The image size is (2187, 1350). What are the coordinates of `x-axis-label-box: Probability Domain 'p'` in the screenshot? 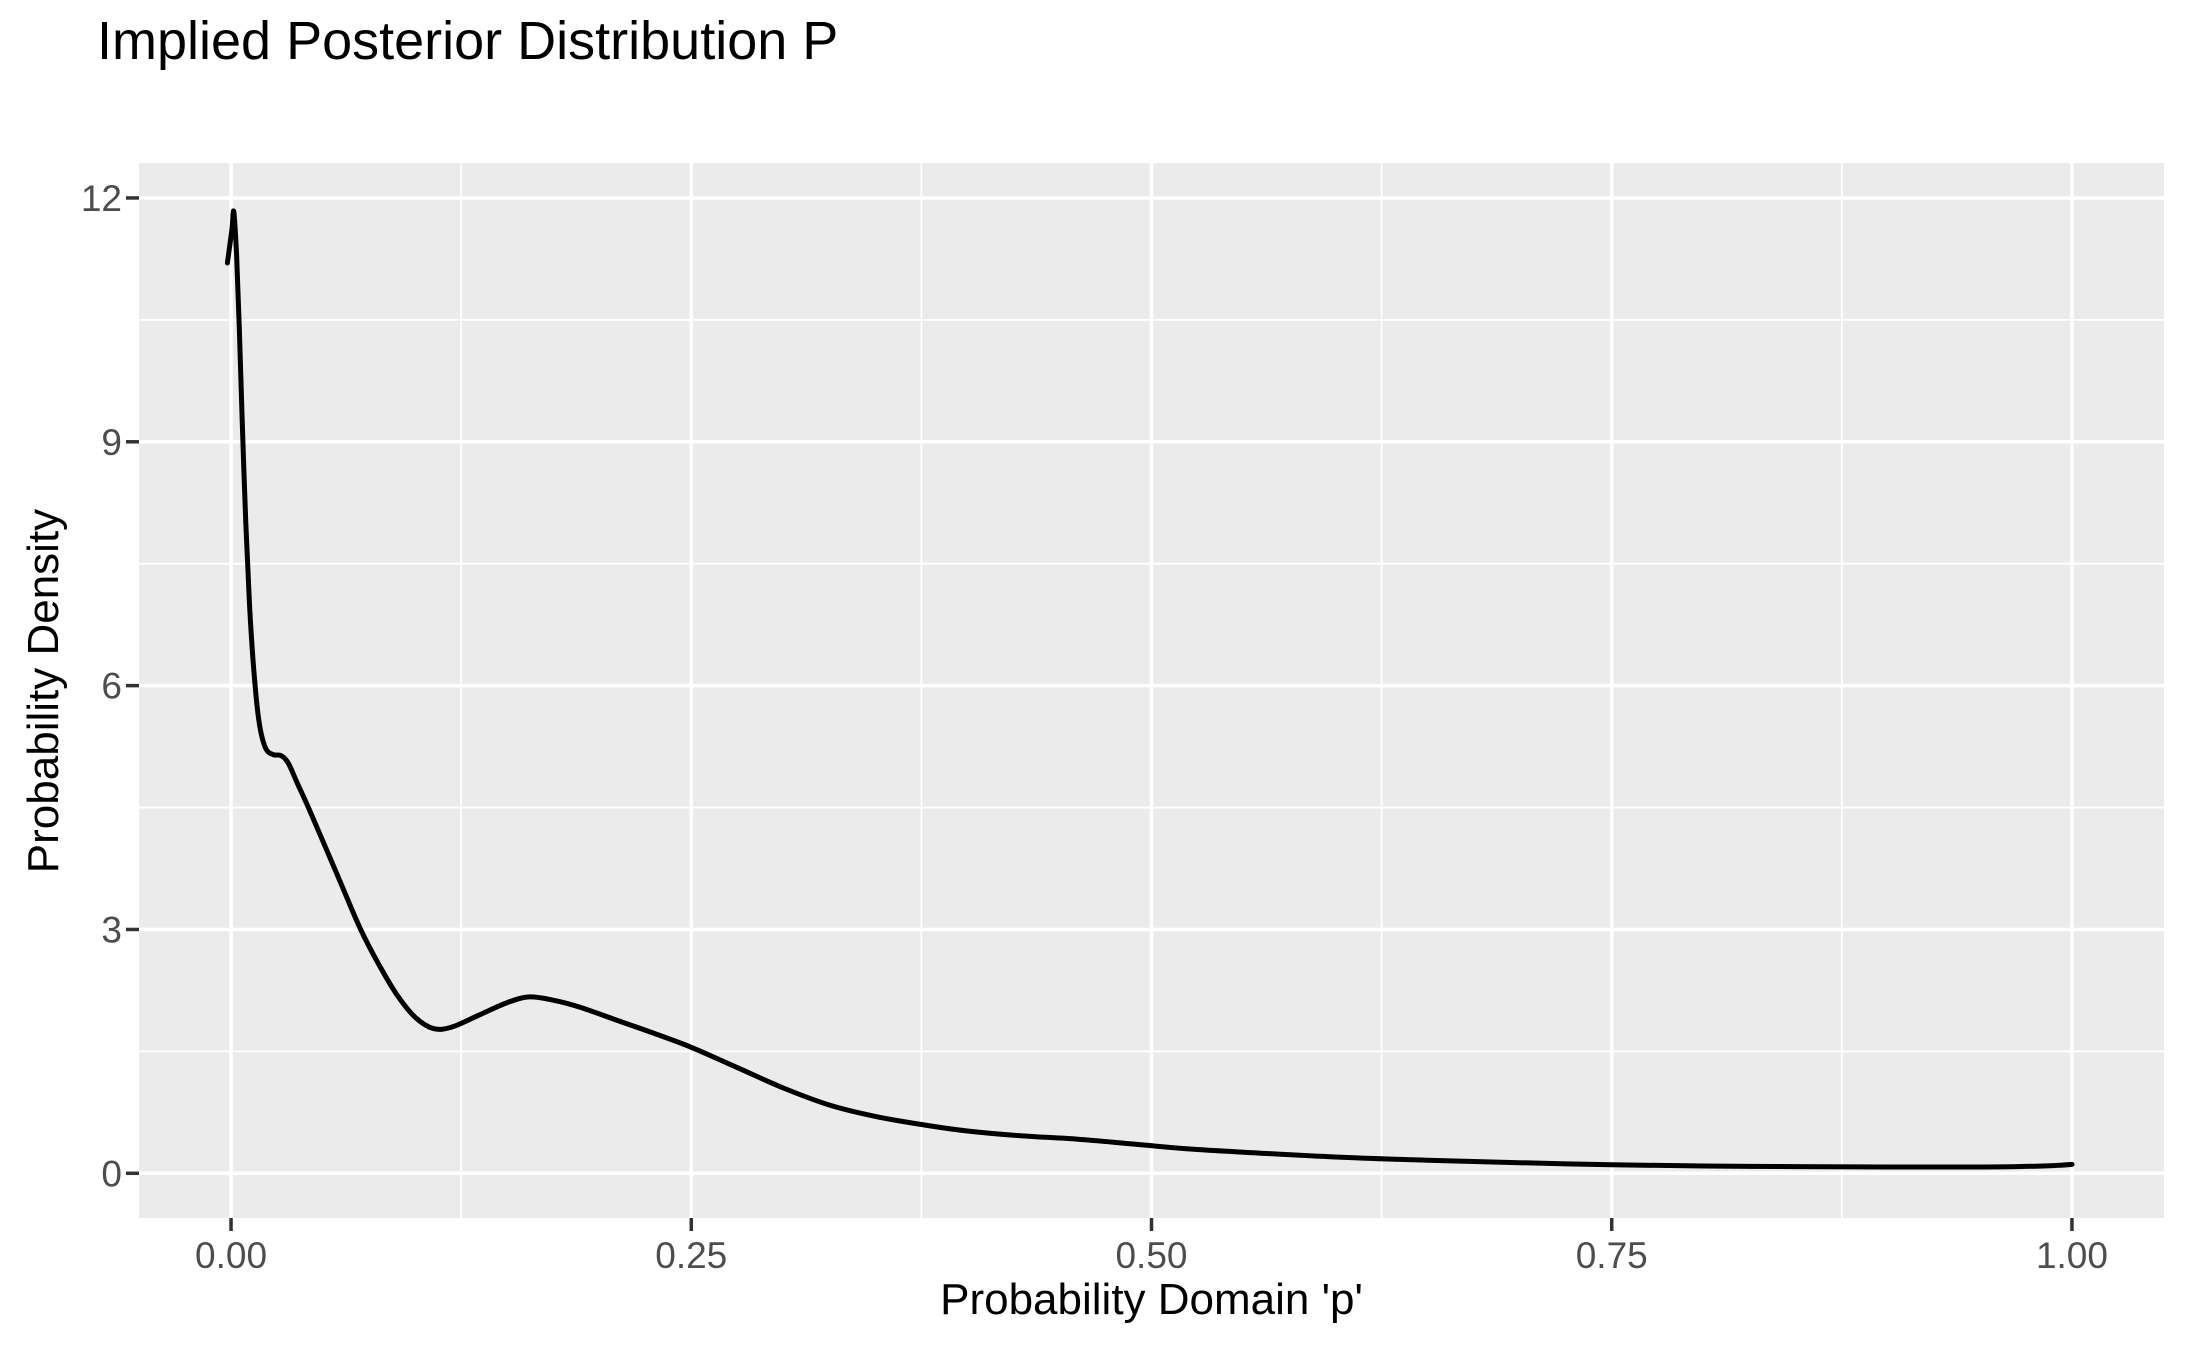 It's located at (1151, 1300).